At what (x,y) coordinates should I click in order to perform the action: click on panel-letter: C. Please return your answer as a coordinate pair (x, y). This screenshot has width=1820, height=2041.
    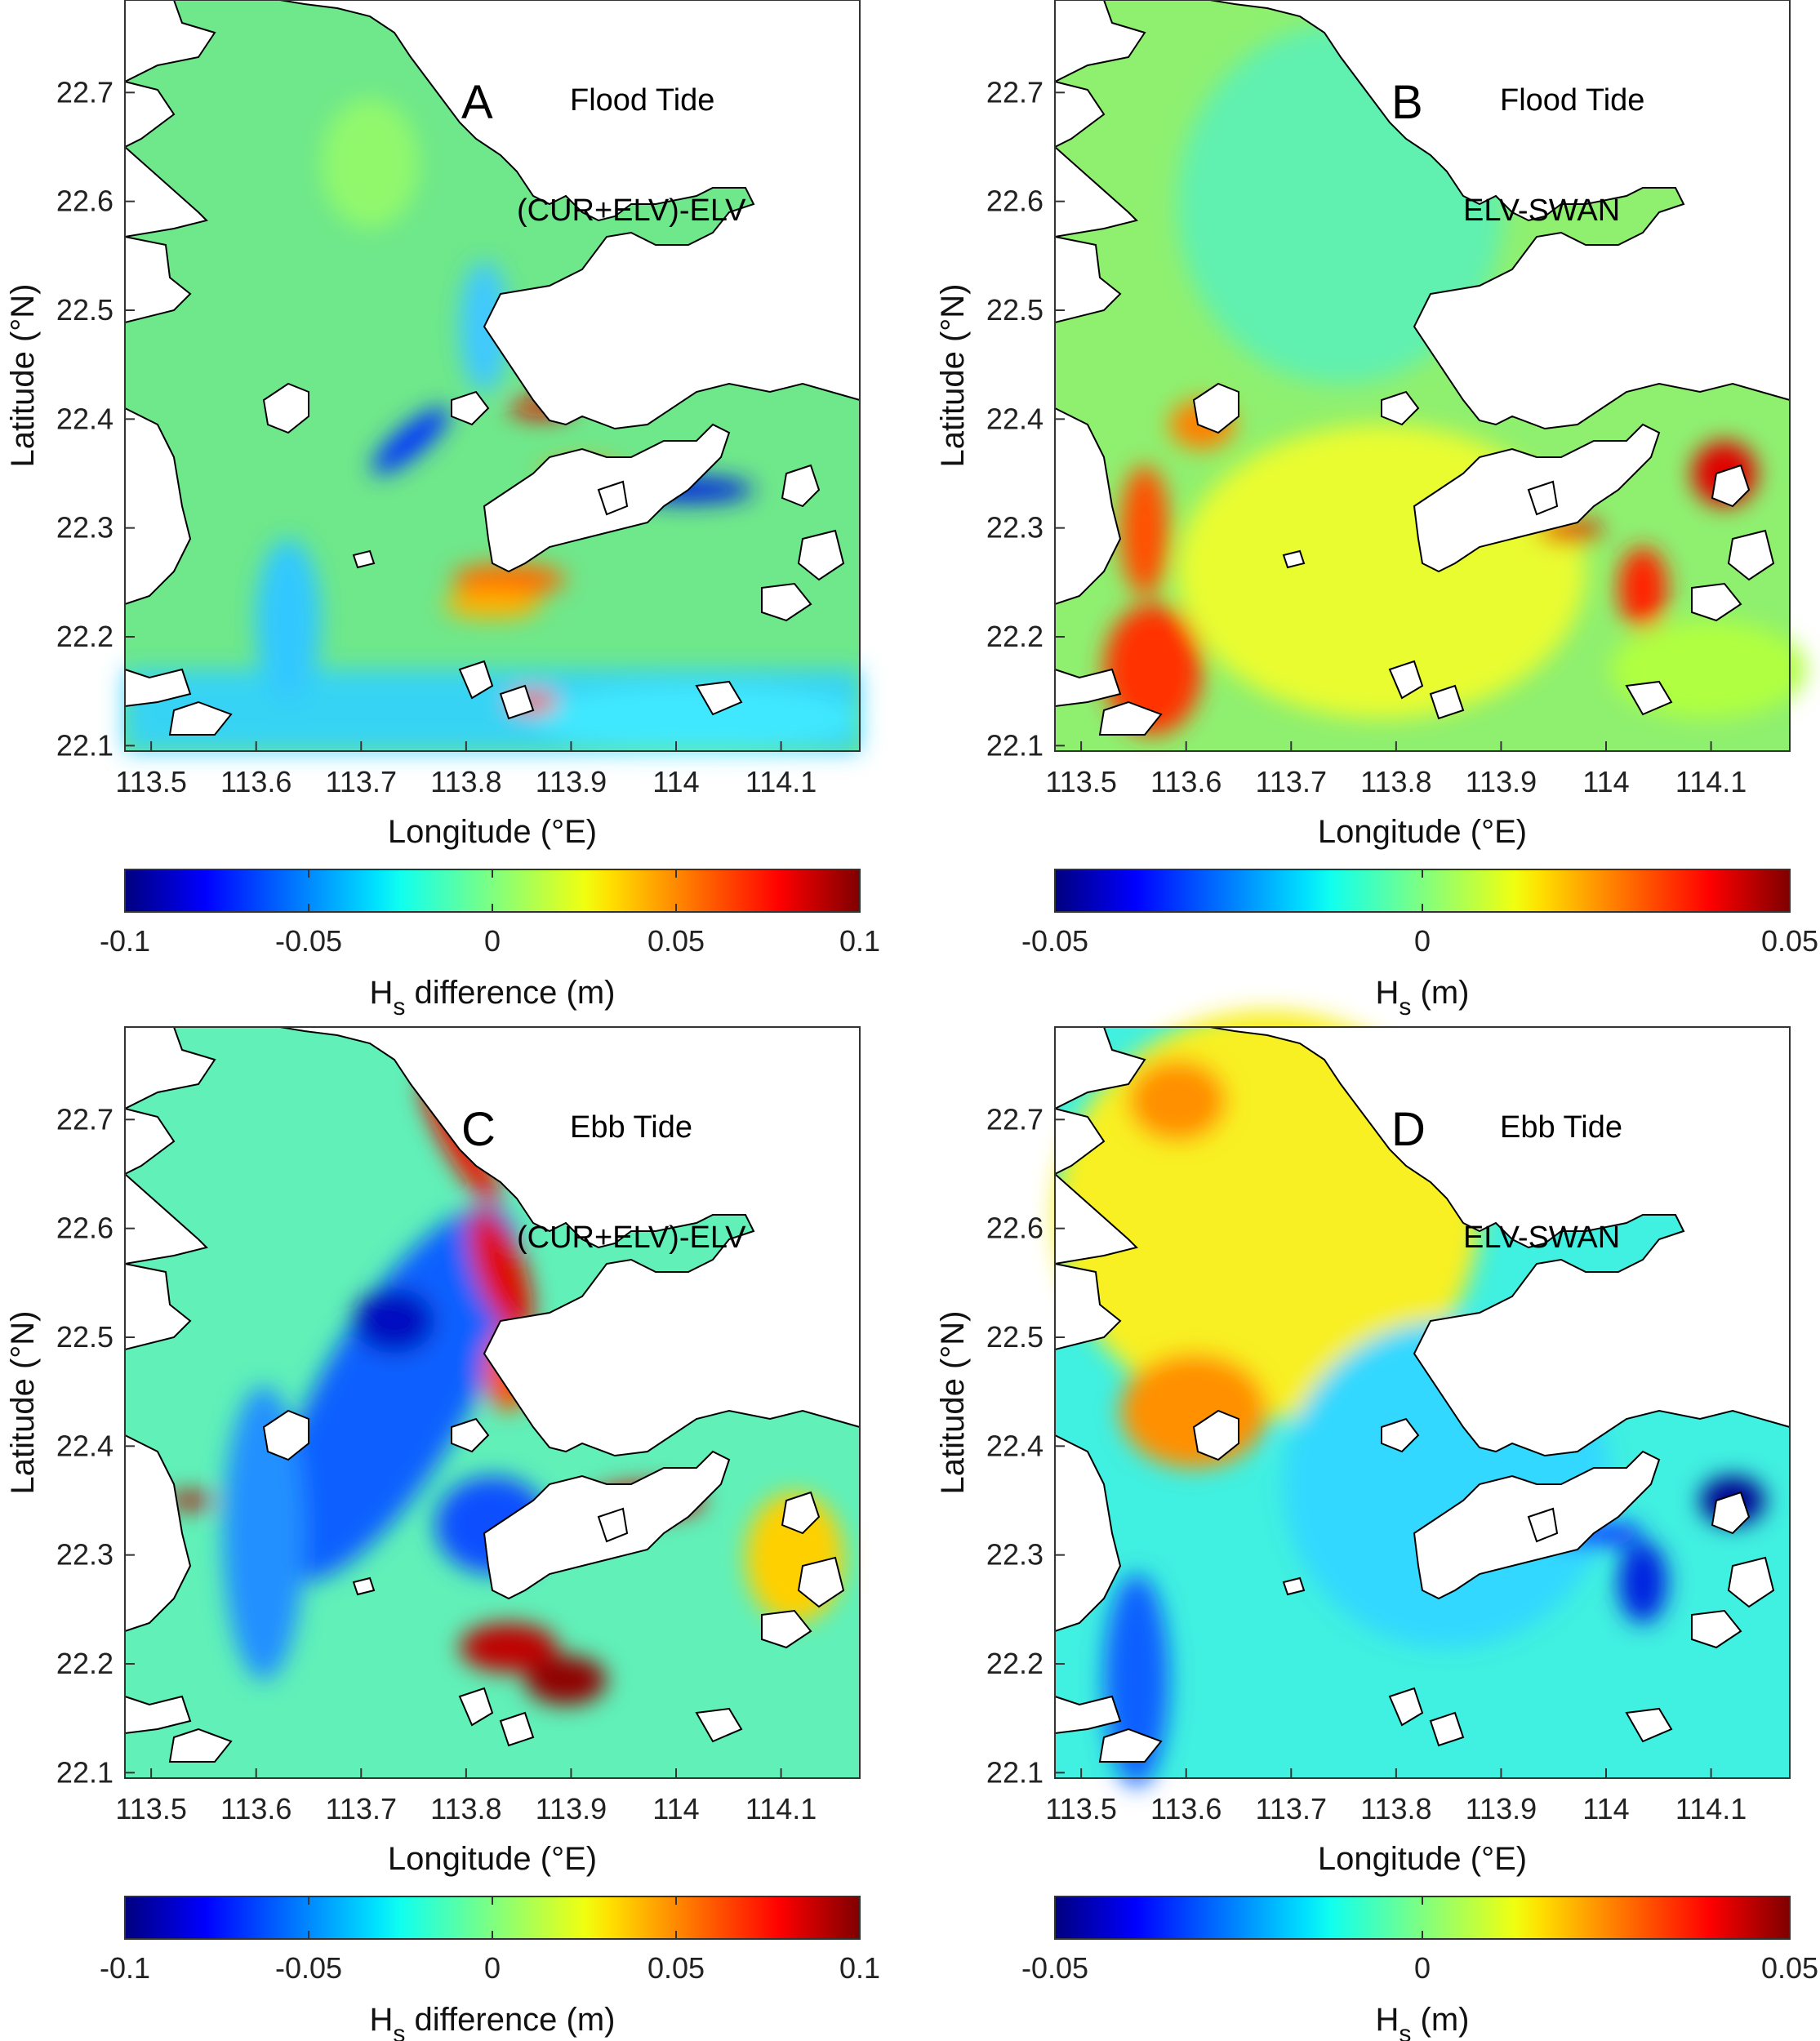
    Looking at the image, I should click on (478, 1129).